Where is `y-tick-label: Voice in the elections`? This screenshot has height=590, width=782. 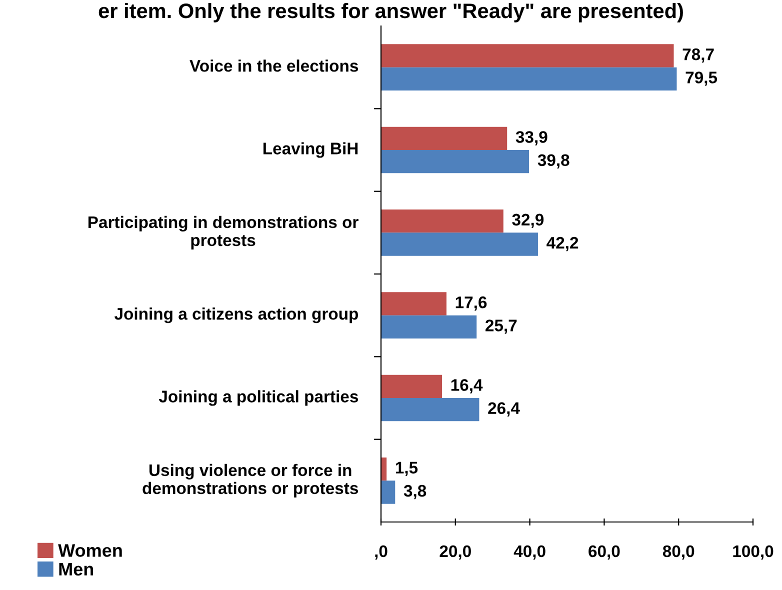
y-tick-label: Voice in the elections is located at coordinates (274, 66).